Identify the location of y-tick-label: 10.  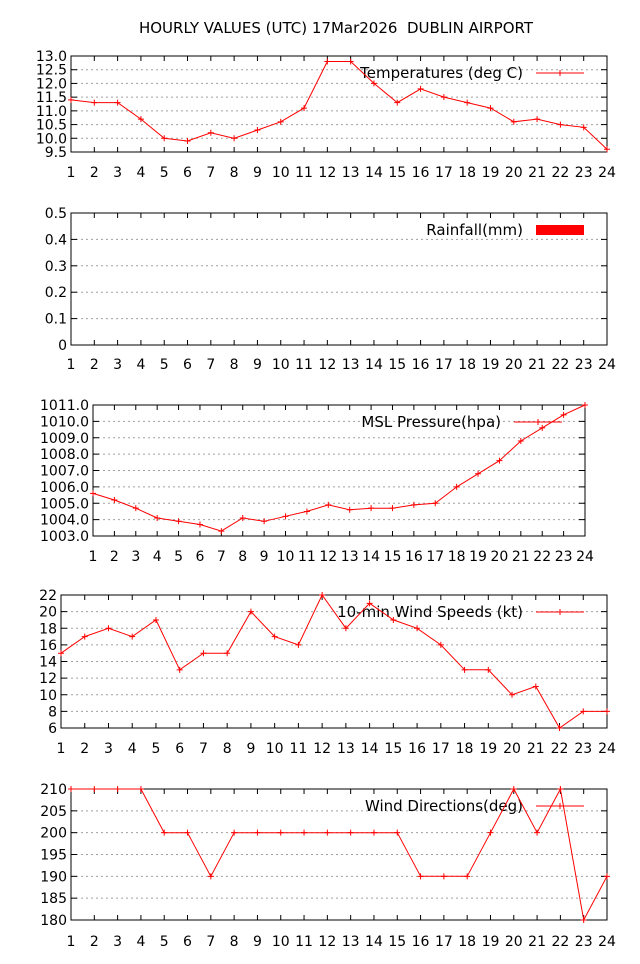
(48, 696).